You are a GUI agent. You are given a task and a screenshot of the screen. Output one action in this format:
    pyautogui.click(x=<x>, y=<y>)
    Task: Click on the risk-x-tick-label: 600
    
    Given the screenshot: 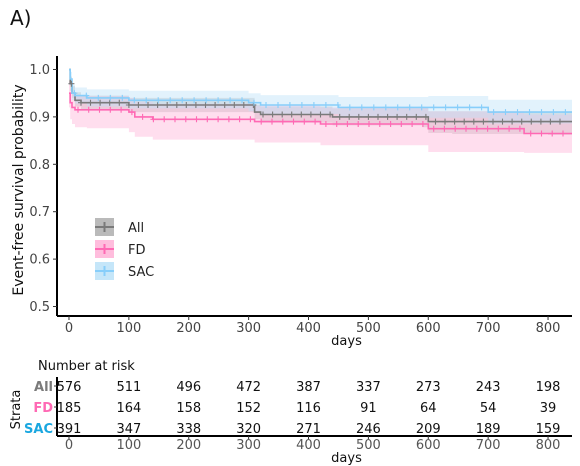 What is the action you would take?
    pyautogui.click(x=428, y=445)
    